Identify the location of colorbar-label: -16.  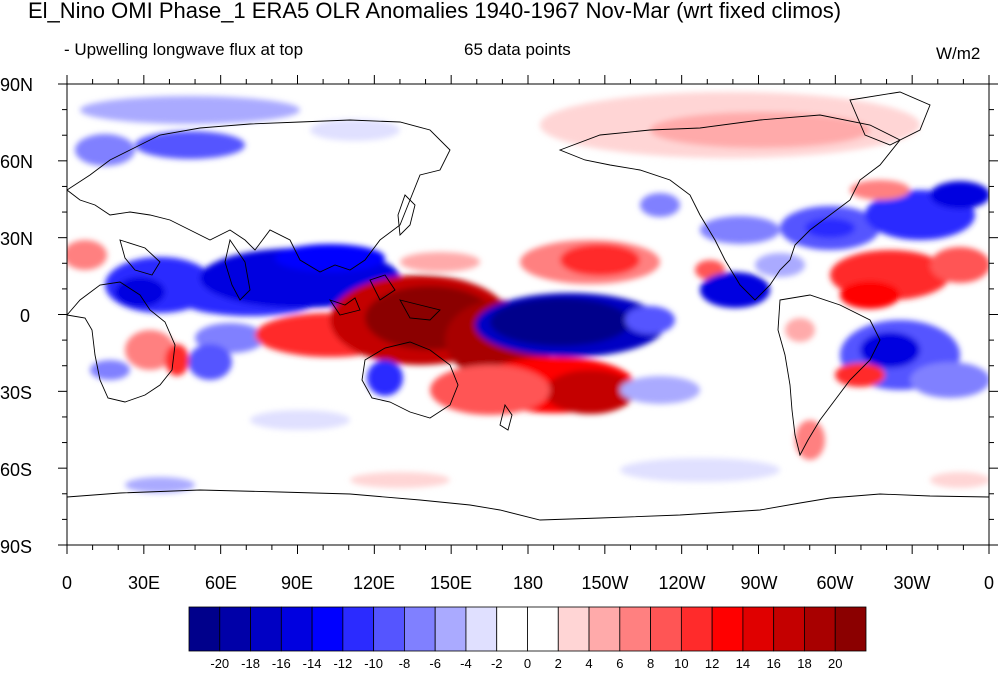
(281, 663).